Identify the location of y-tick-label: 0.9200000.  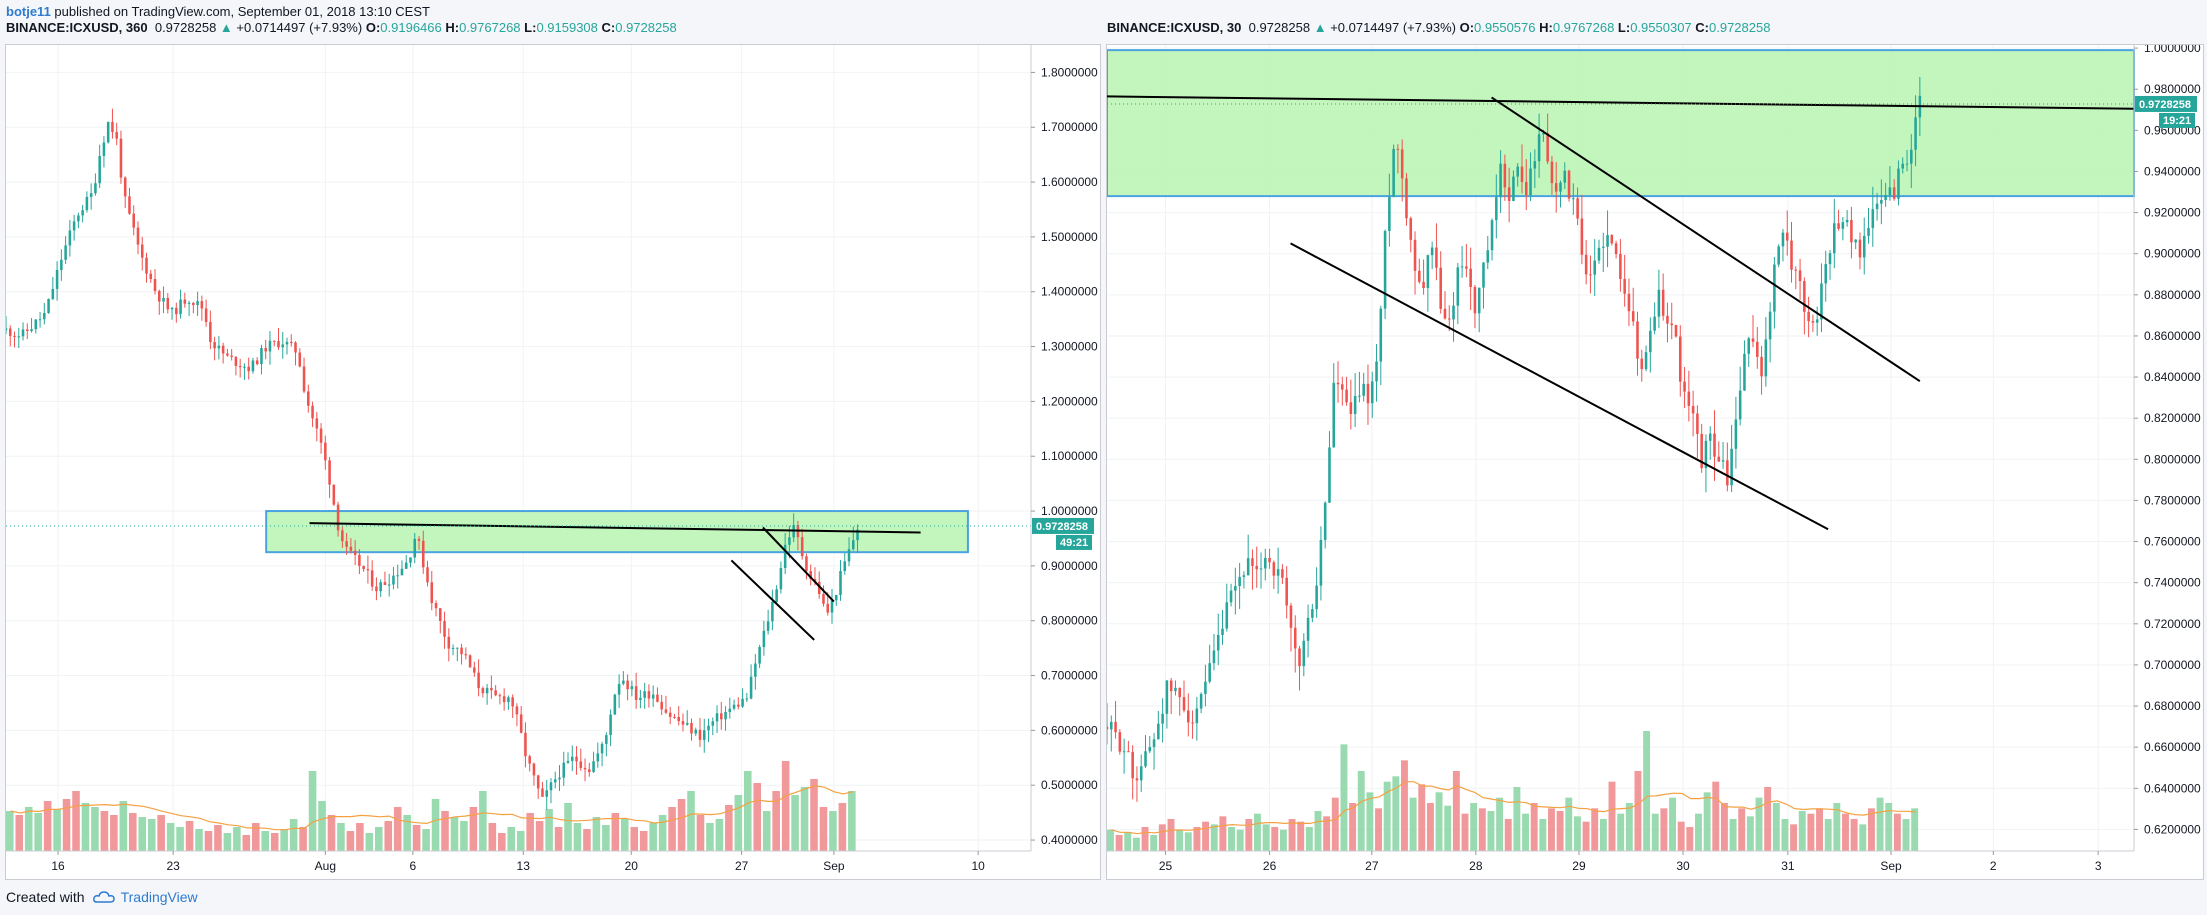
(2172, 213).